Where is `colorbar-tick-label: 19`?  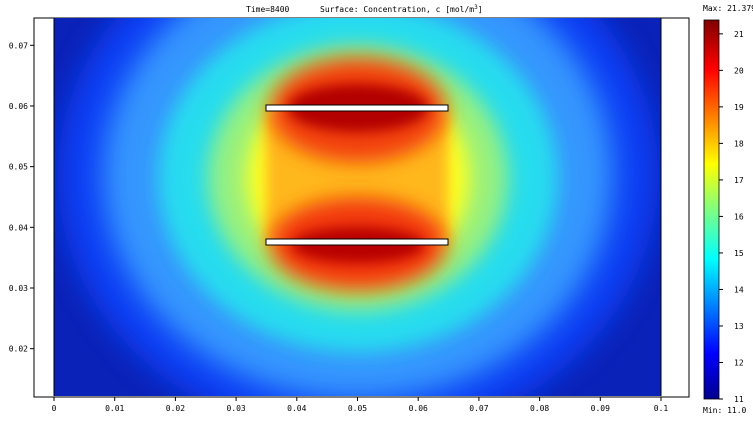
colorbar-tick-label: 19 is located at coordinates (739, 107).